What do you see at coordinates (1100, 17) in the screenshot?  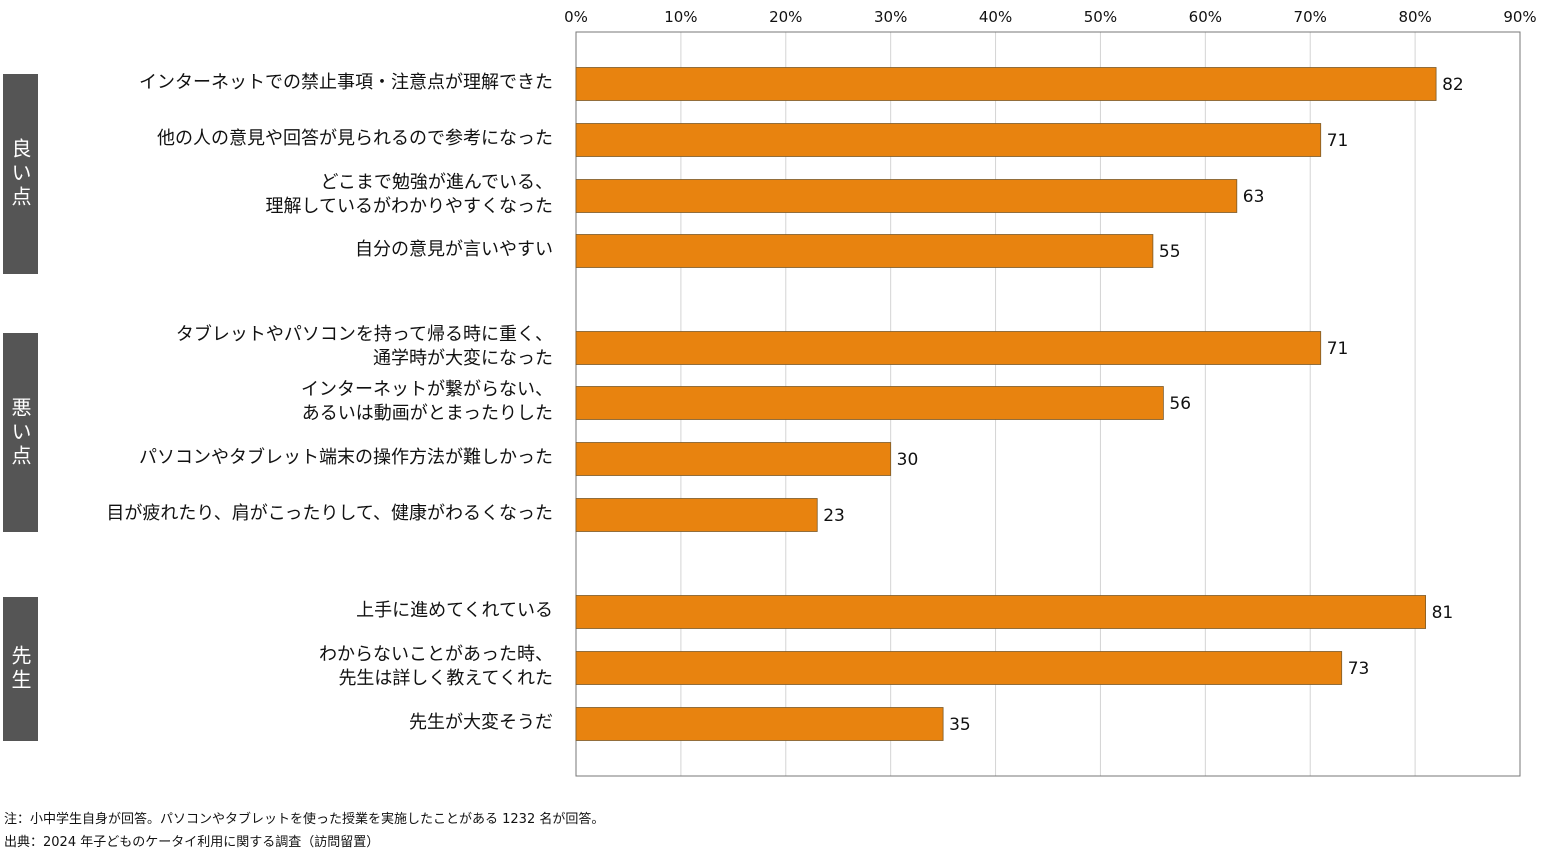 I see `x-tick-label: 50%` at bounding box center [1100, 17].